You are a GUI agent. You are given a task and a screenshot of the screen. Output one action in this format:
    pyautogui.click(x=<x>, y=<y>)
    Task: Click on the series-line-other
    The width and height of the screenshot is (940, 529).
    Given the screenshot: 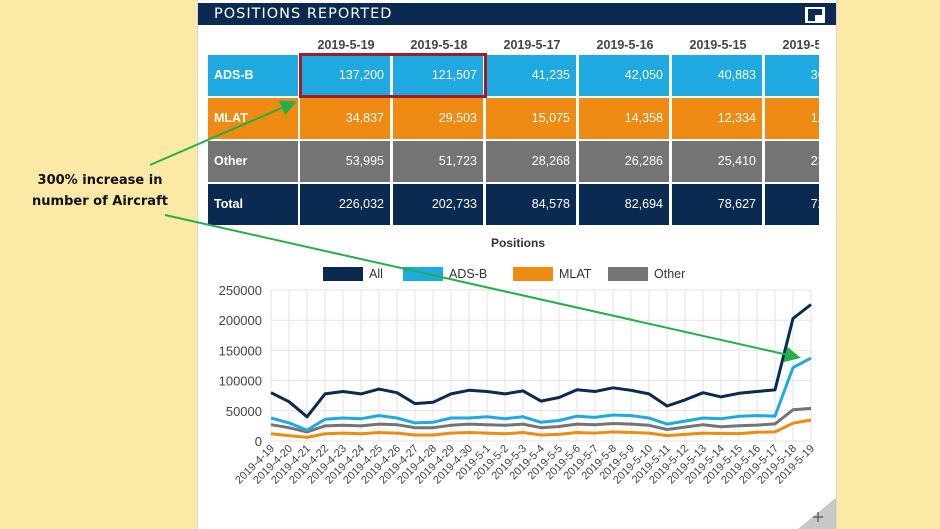 What is the action you would take?
    pyautogui.click(x=541, y=420)
    